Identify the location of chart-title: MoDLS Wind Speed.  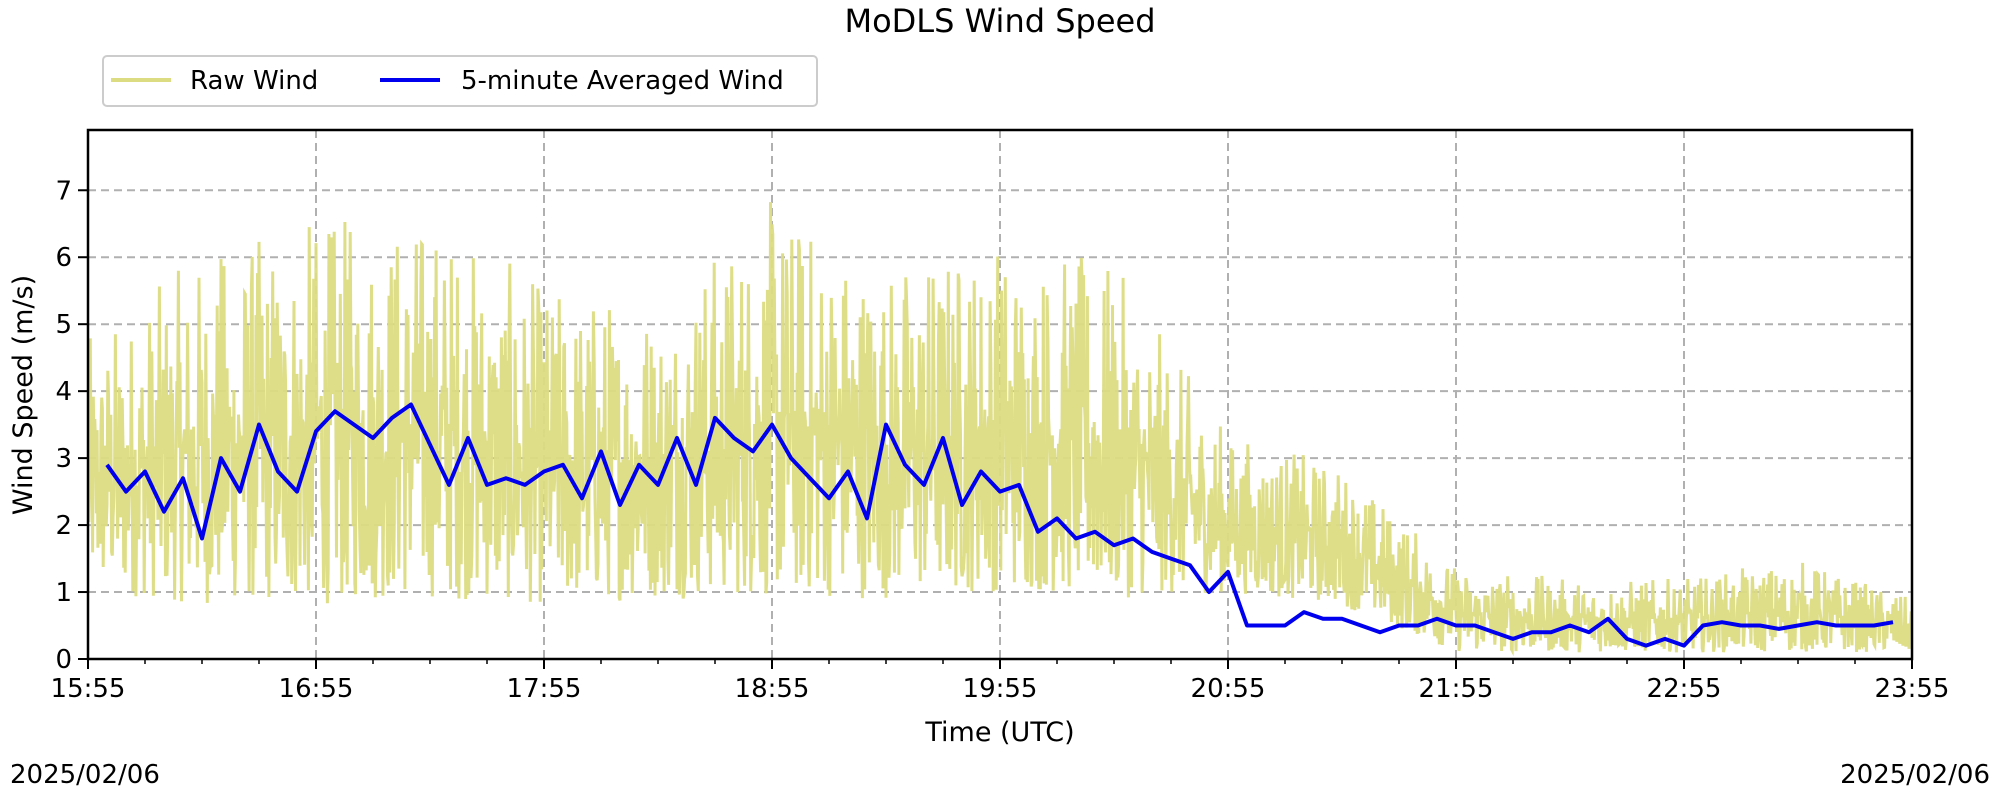
(999, 21).